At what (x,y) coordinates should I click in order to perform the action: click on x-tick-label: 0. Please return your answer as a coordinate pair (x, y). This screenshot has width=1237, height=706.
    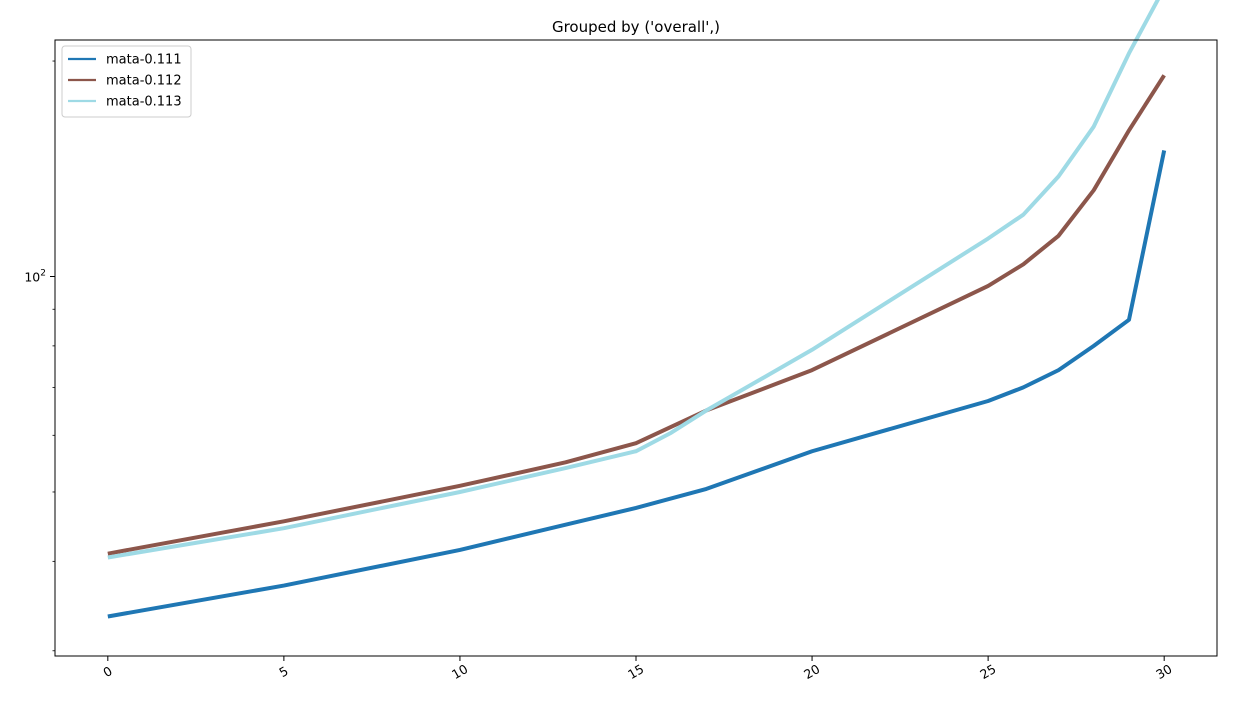
    Looking at the image, I should click on (107, 671).